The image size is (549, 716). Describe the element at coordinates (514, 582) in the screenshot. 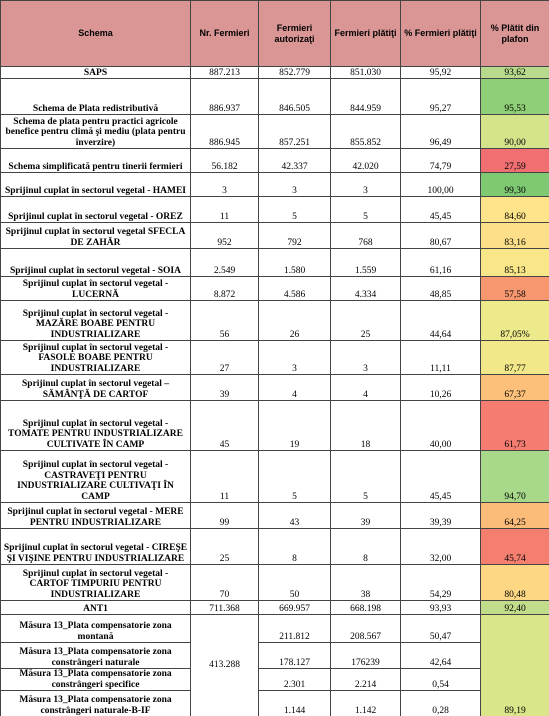

I see `value-cell: 80,48` at that location.